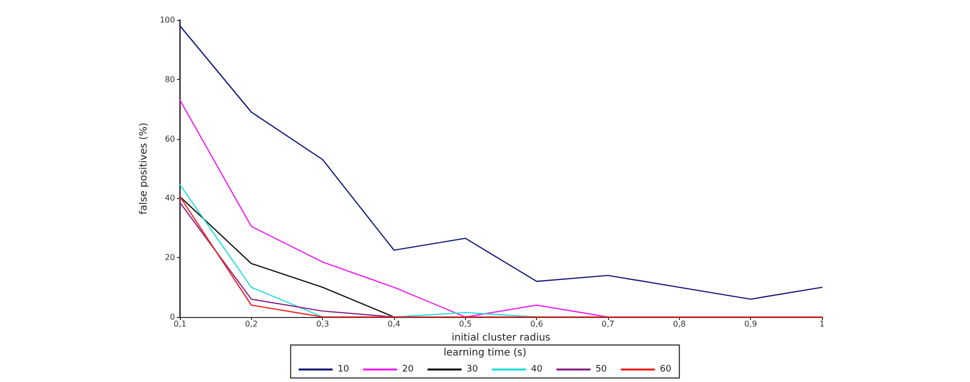  What do you see at coordinates (323, 324) in the screenshot?
I see `x-tick-label: 0,3` at bounding box center [323, 324].